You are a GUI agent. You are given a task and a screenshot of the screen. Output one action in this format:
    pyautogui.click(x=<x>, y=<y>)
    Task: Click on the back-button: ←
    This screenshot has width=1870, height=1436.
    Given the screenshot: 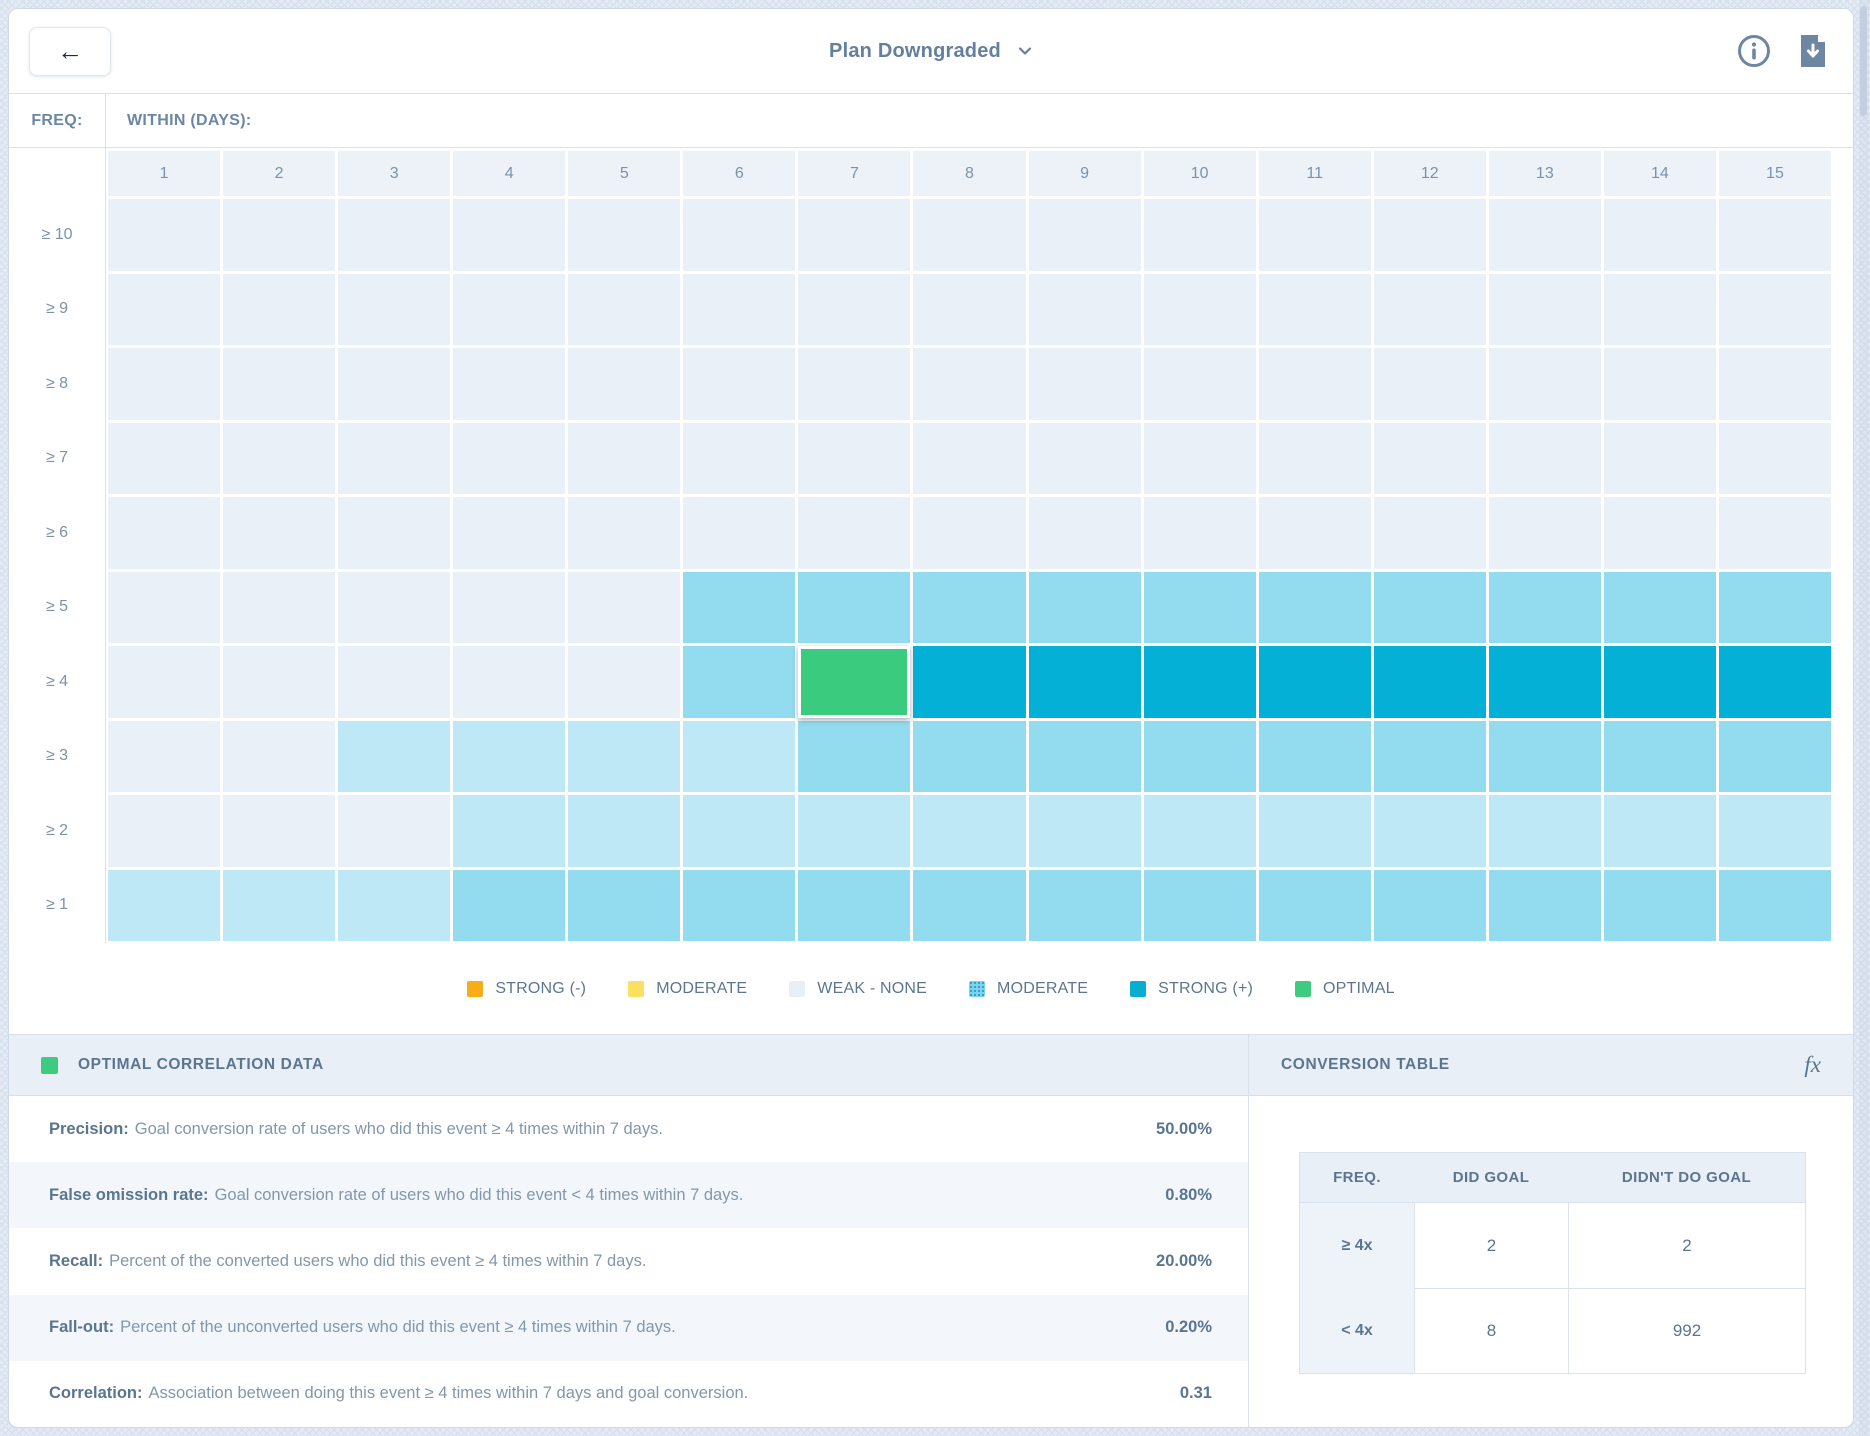 What is the action you would take?
    pyautogui.click(x=70, y=51)
    